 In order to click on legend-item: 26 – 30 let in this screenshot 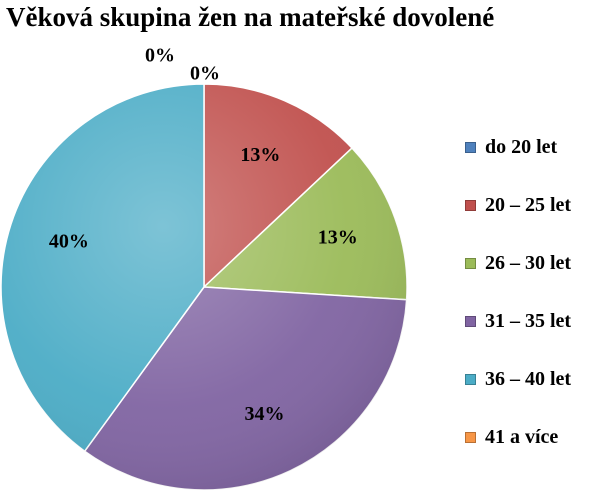, I will do `click(518, 263)`.